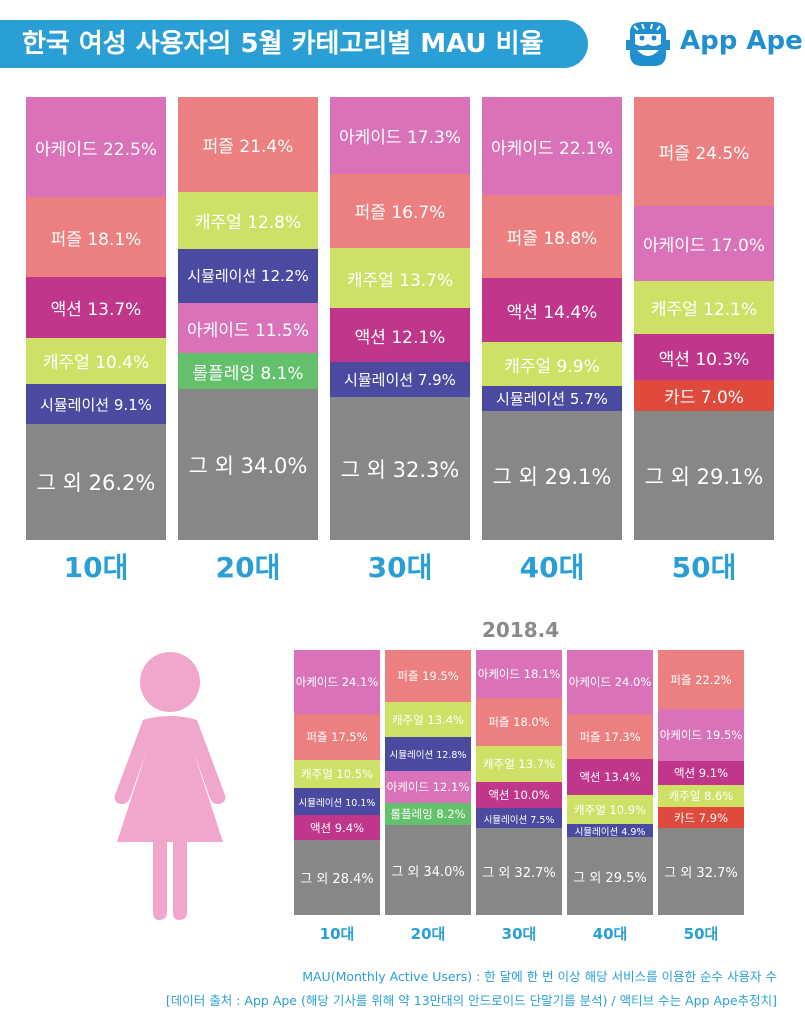 The height and width of the screenshot is (1024, 805). What do you see at coordinates (170, 786) in the screenshot?
I see `woman-figure-icon` at bounding box center [170, 786].